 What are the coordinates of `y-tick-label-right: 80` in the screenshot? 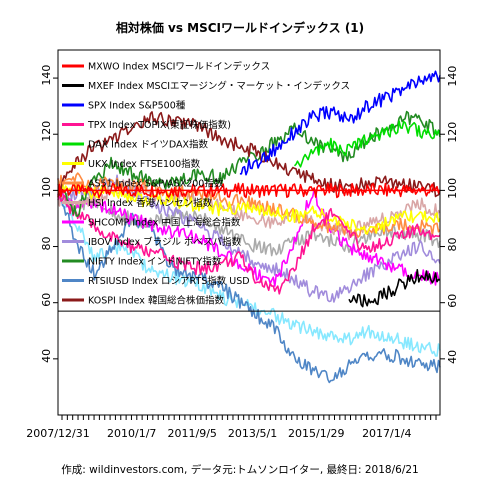 It's located at (452, 245).